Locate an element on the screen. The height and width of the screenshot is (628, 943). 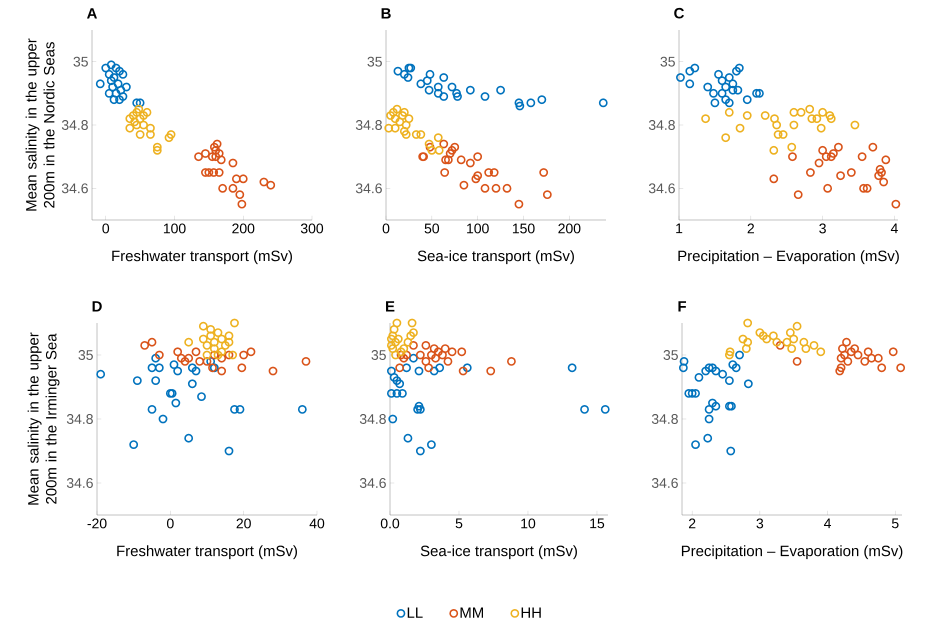
y-tick-label: 35 is located at coordinates (375, 61).